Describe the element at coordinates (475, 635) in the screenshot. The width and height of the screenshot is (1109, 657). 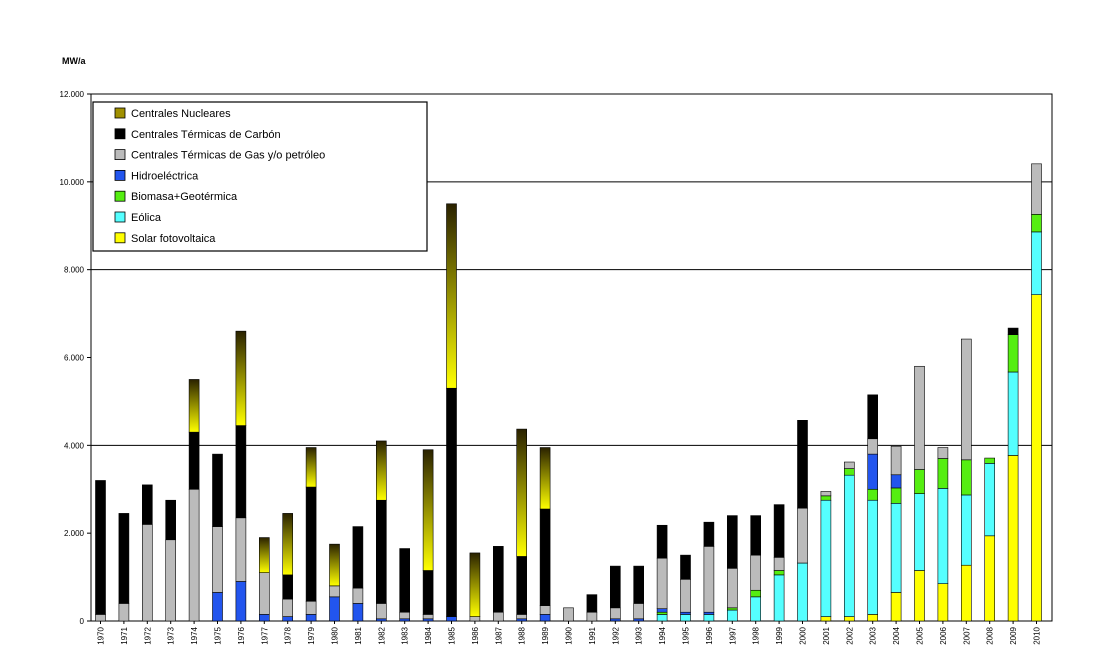
I see `x-tick-label: 1986` at that location.